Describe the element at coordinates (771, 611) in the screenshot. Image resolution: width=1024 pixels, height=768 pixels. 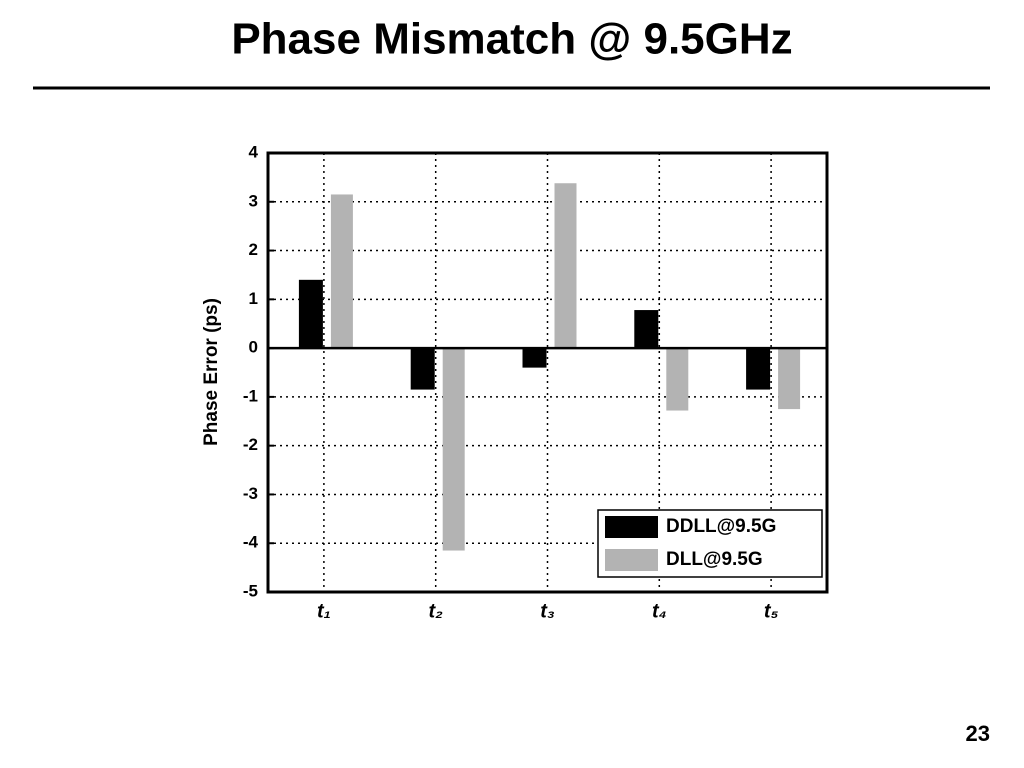
I see `x-tick-label: t₅` at that location.